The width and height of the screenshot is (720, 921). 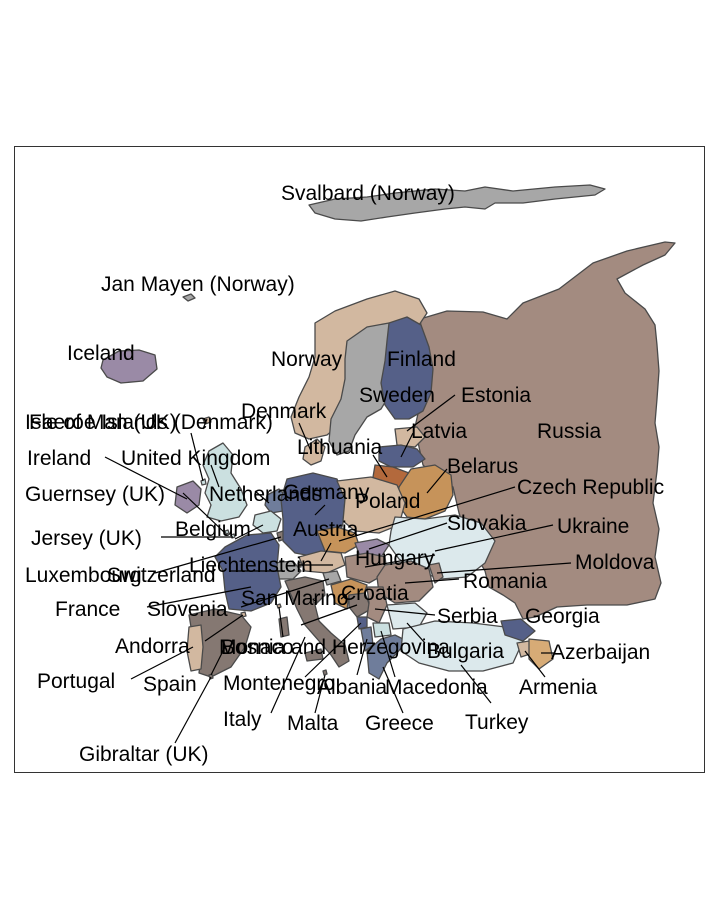 I want to click on shape-slovenia, so click(x=332, y=578).